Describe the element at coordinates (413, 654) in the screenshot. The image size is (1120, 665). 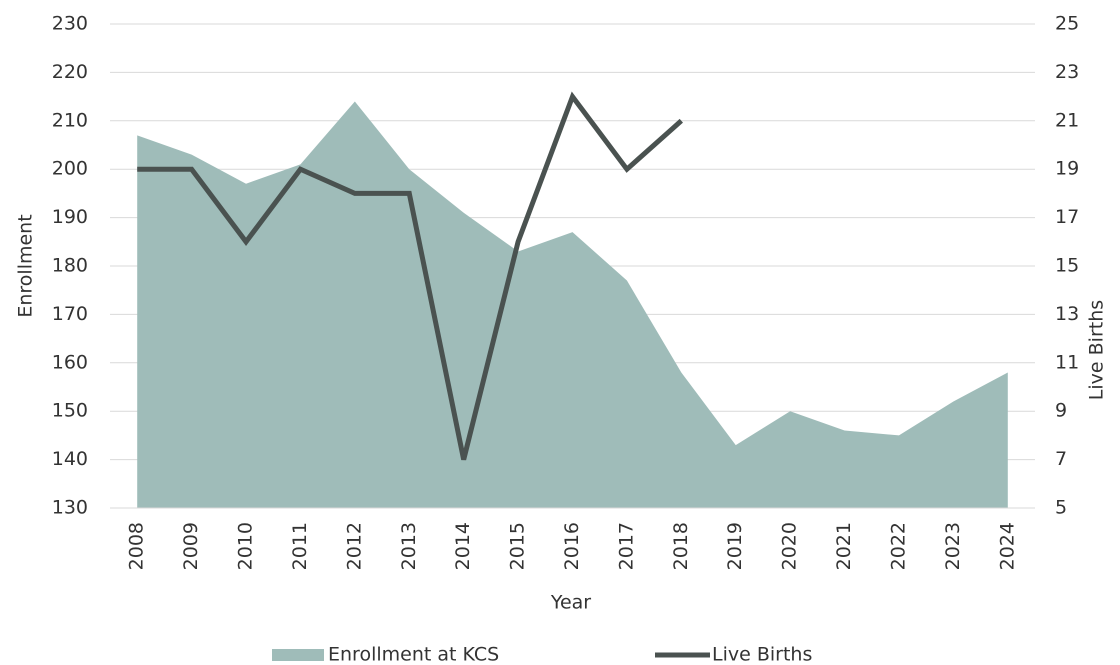
I see `legend-label: Enrollment at KCS` at that location.